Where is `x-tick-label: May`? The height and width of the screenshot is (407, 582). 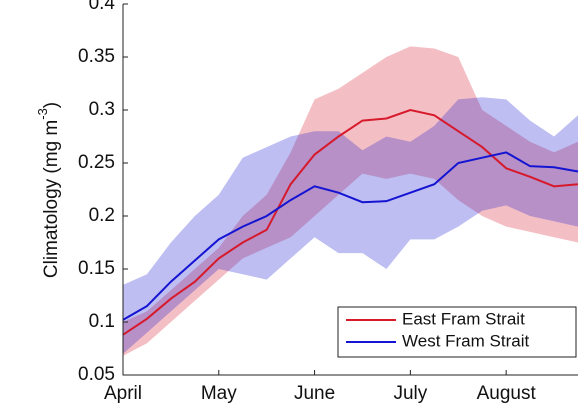
x-tick-label: May is located at coordinates (219, 393).